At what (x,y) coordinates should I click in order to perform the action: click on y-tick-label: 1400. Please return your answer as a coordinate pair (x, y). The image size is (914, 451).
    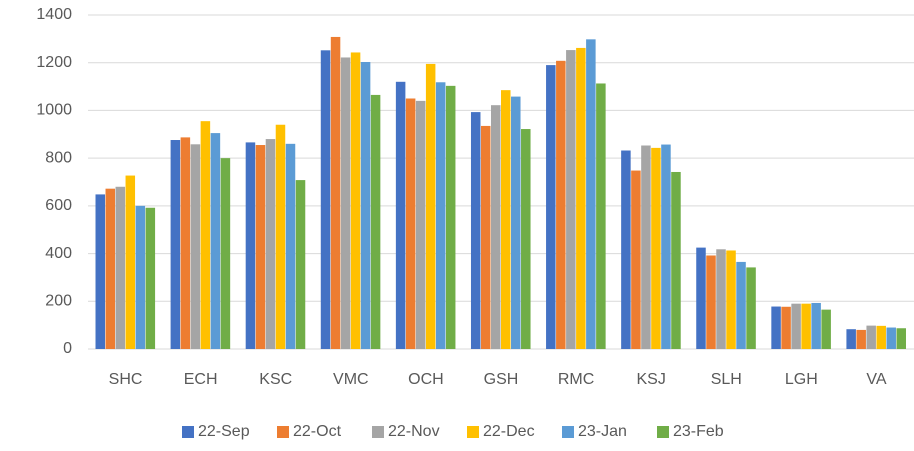
    Looking at the image, I should click on (54, 14).